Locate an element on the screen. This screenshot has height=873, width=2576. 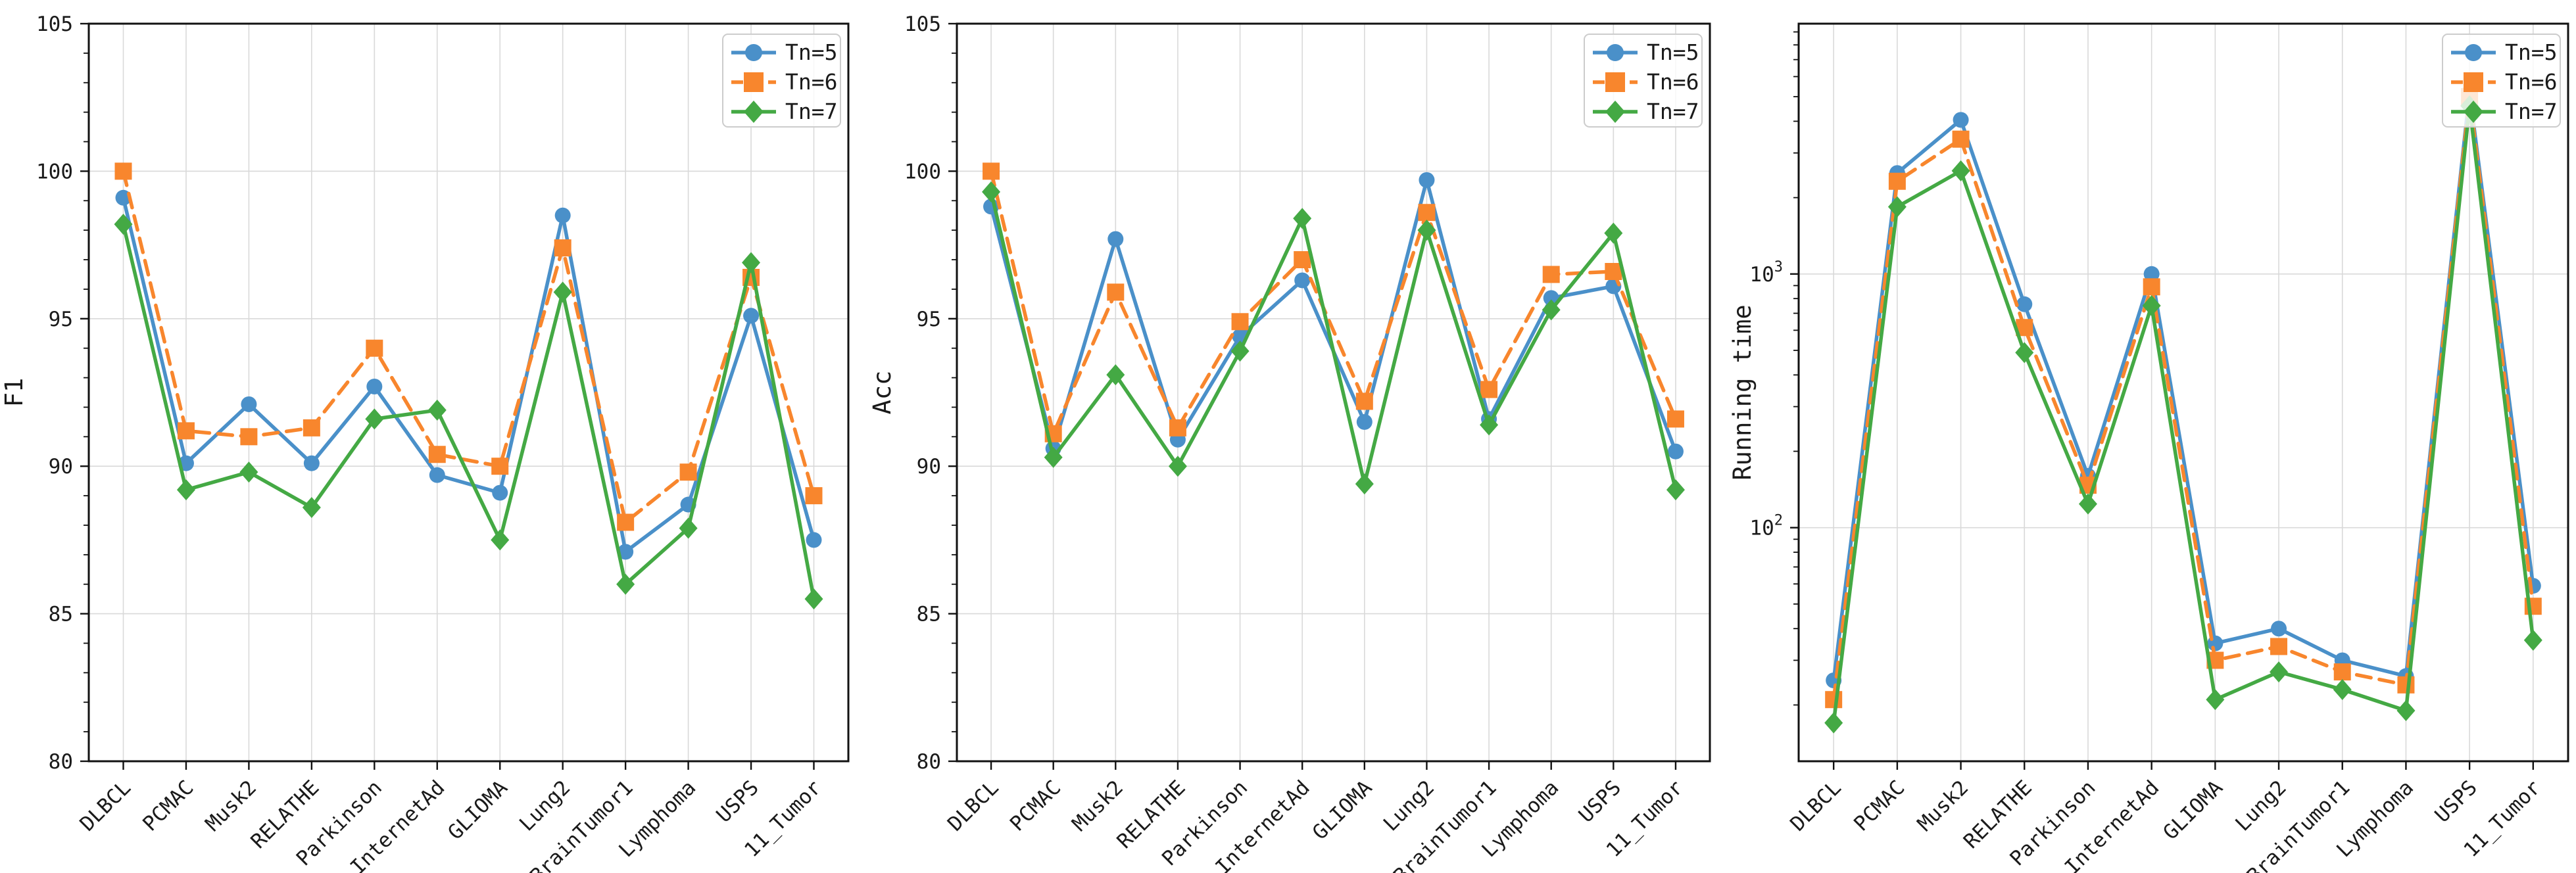
legend-entry-tn-5: Tn=5 is located at coordinates (784, 52).